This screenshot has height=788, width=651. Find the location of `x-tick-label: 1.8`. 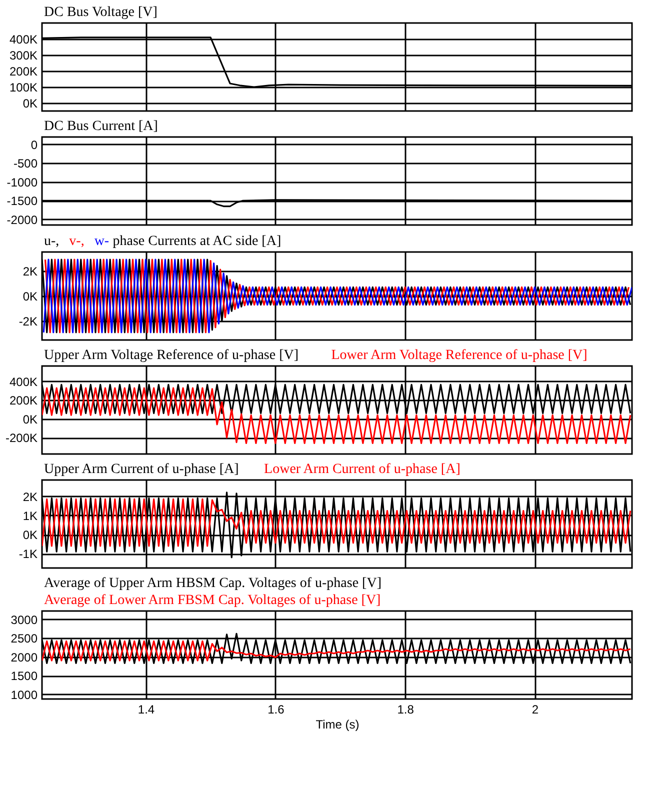

x-tick-label: 1.8 is located at coordinates (405, 709).